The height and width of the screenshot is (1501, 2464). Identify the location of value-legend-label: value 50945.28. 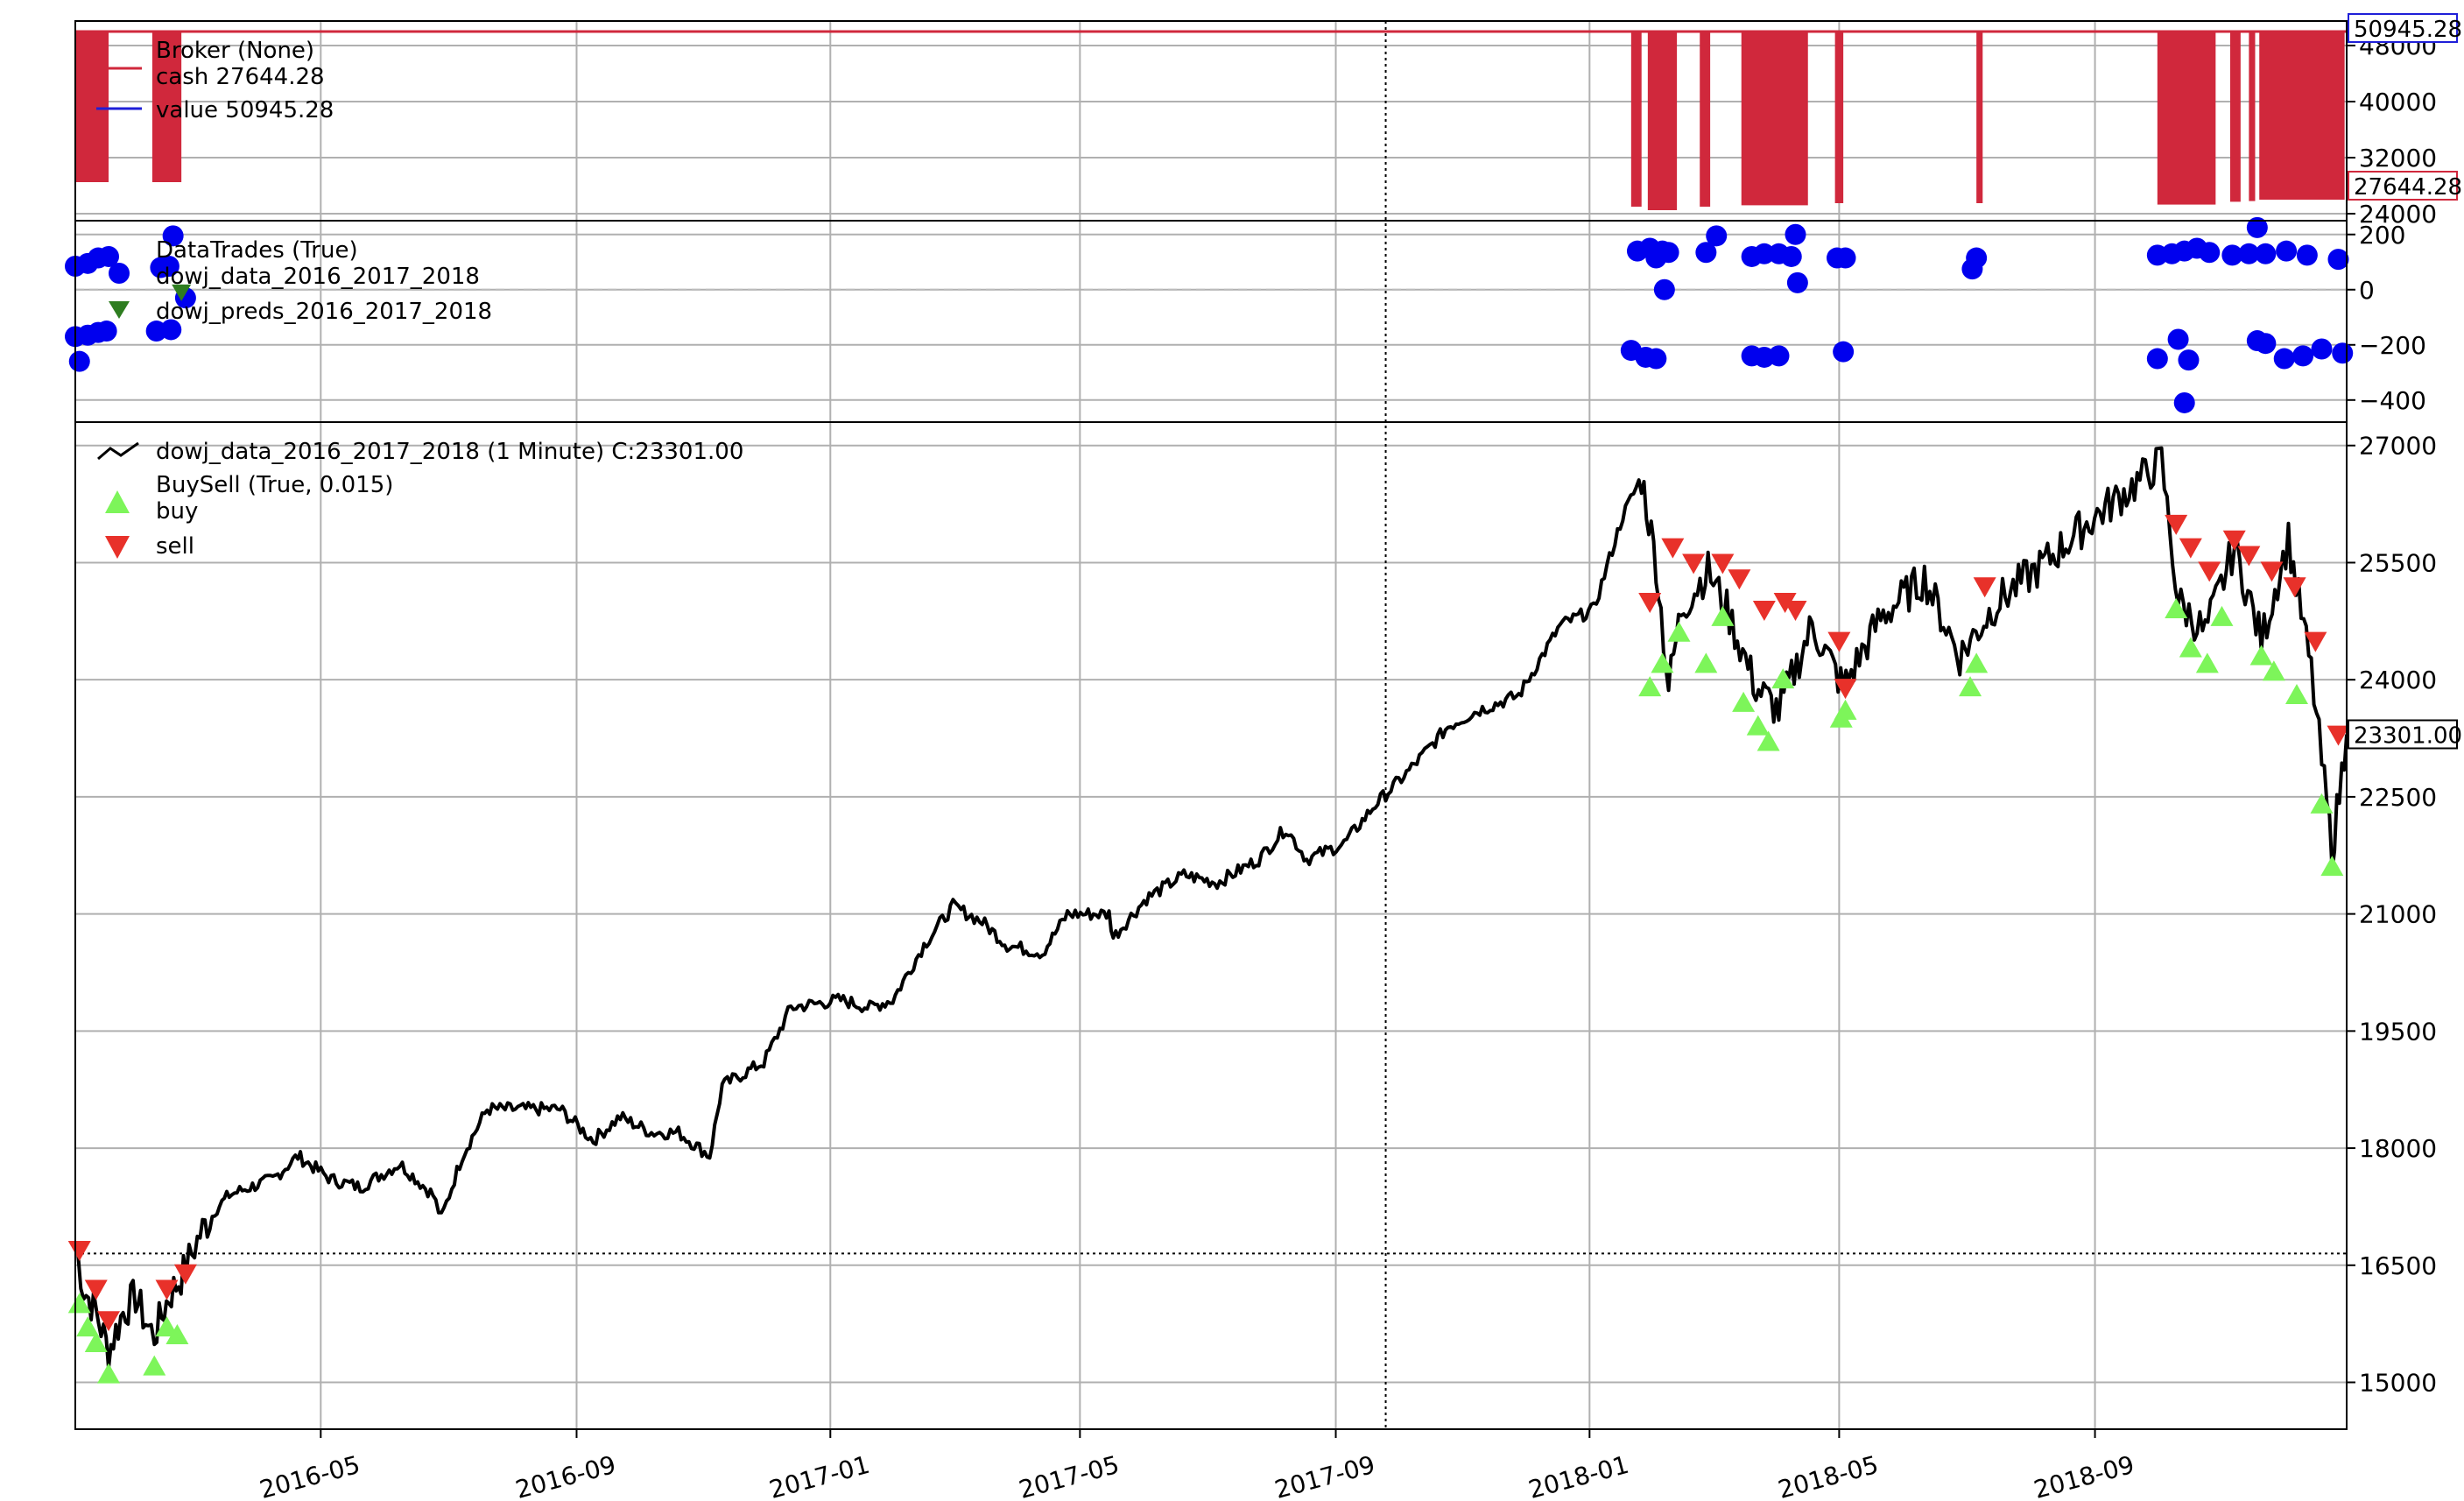
(245, 110).